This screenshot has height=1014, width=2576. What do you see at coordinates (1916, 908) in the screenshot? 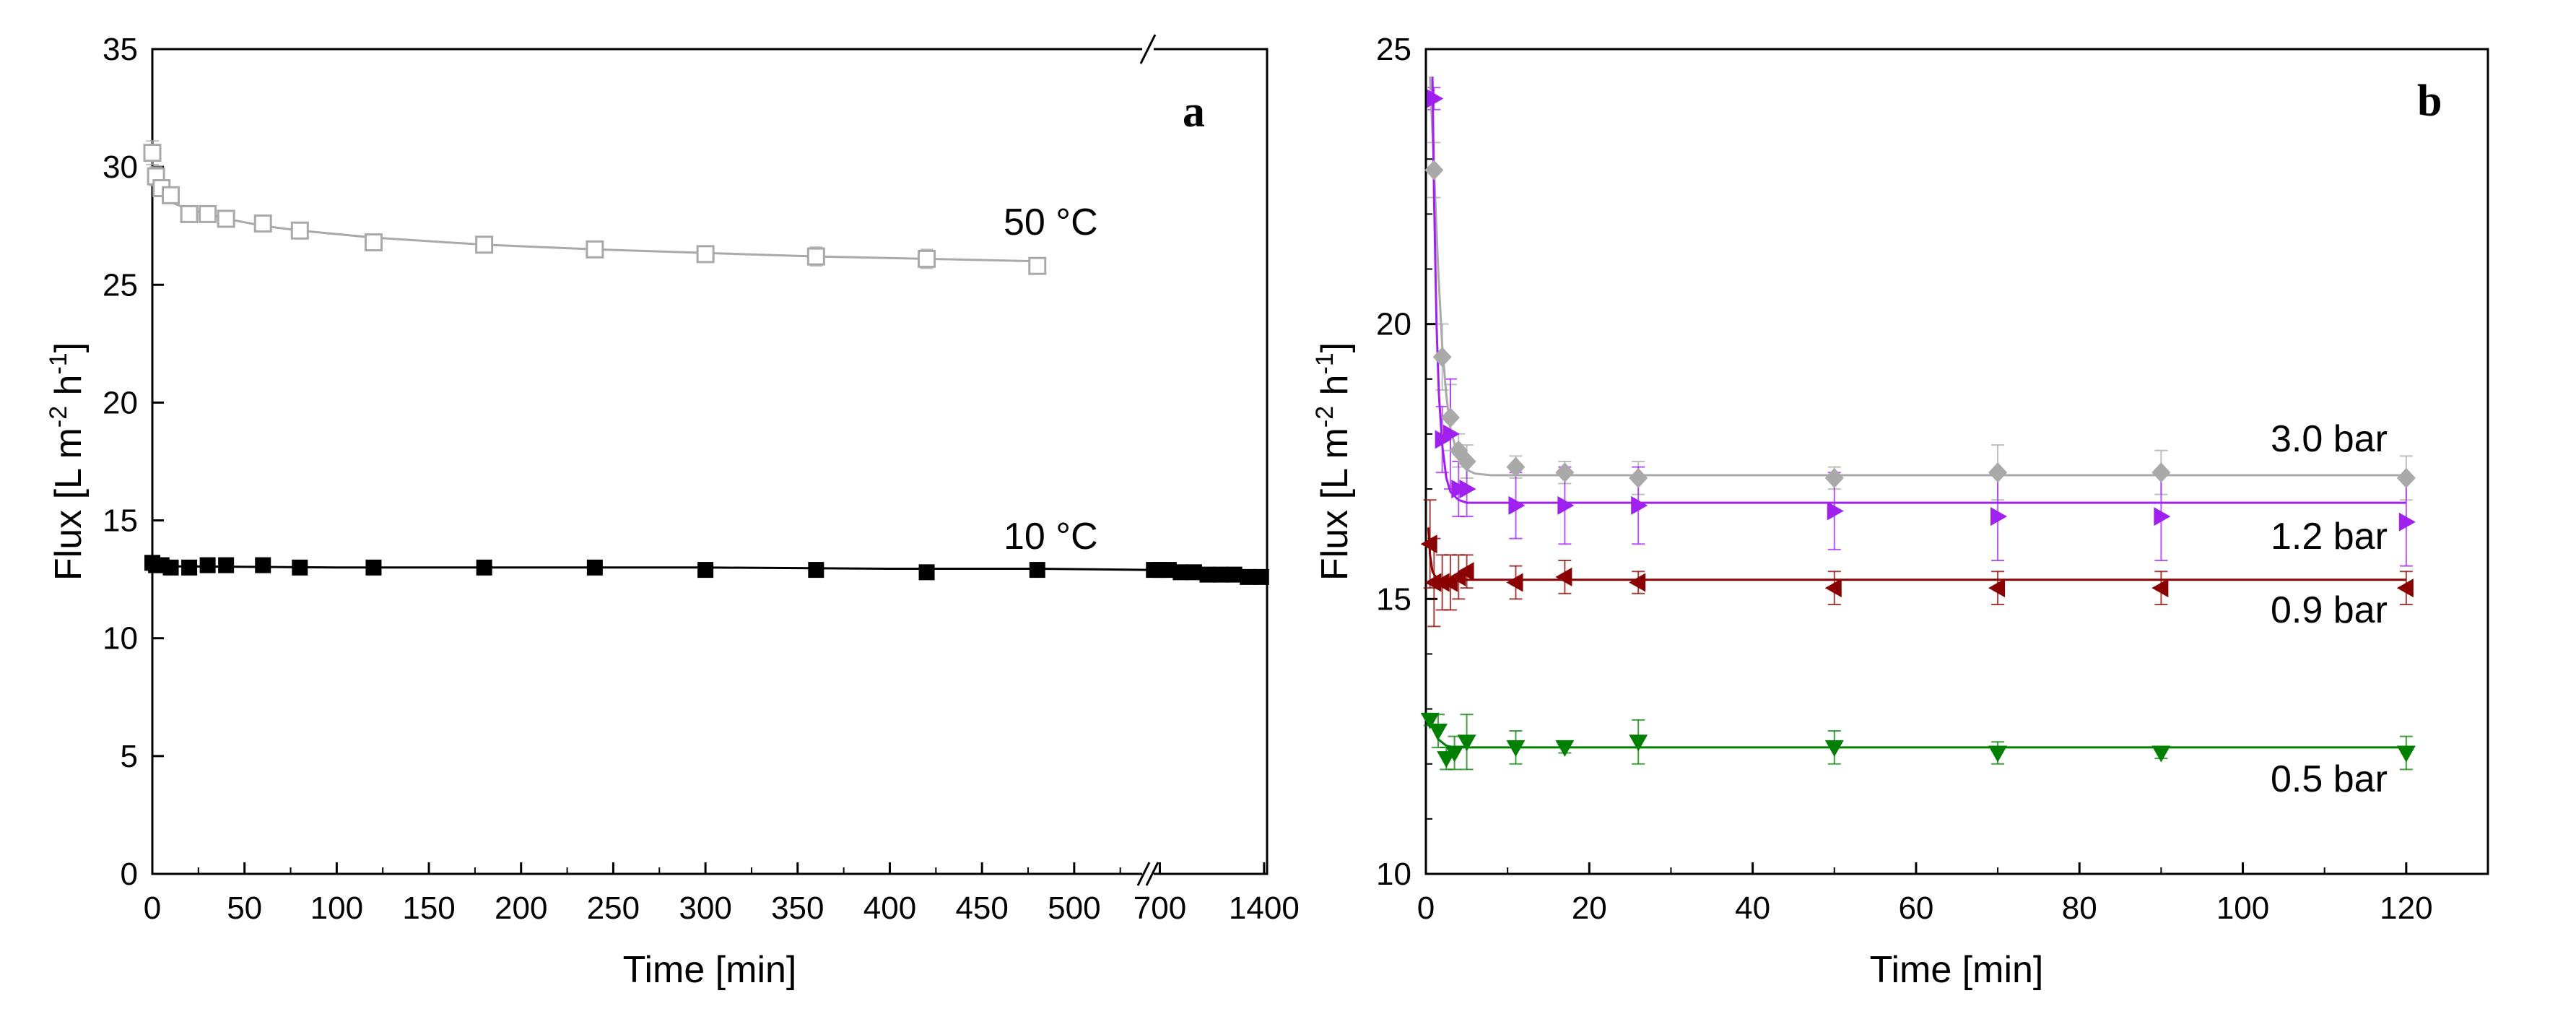
I see `x-tick-label-b-60: 60` at bounding box center [1916, 908].